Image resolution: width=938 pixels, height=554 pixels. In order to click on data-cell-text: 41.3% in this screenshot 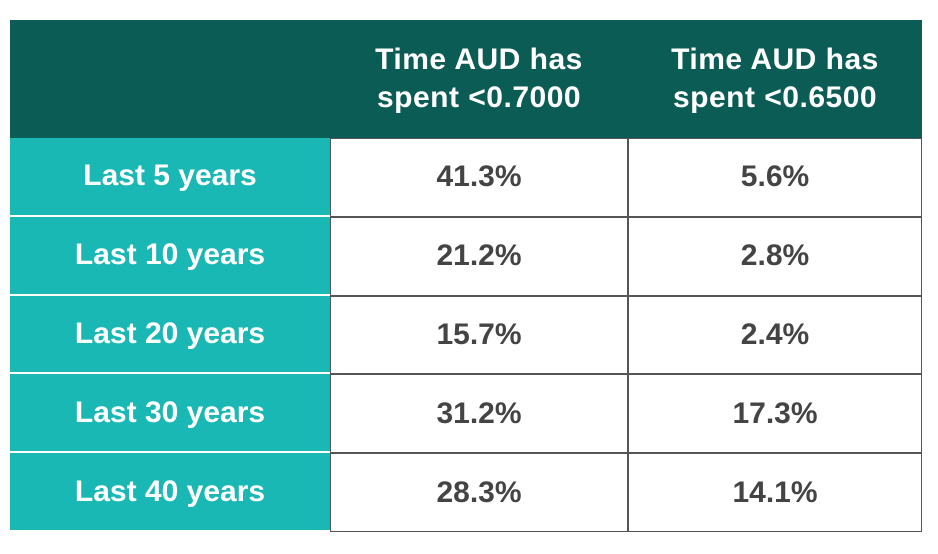, I will do `click(479, 177)`.